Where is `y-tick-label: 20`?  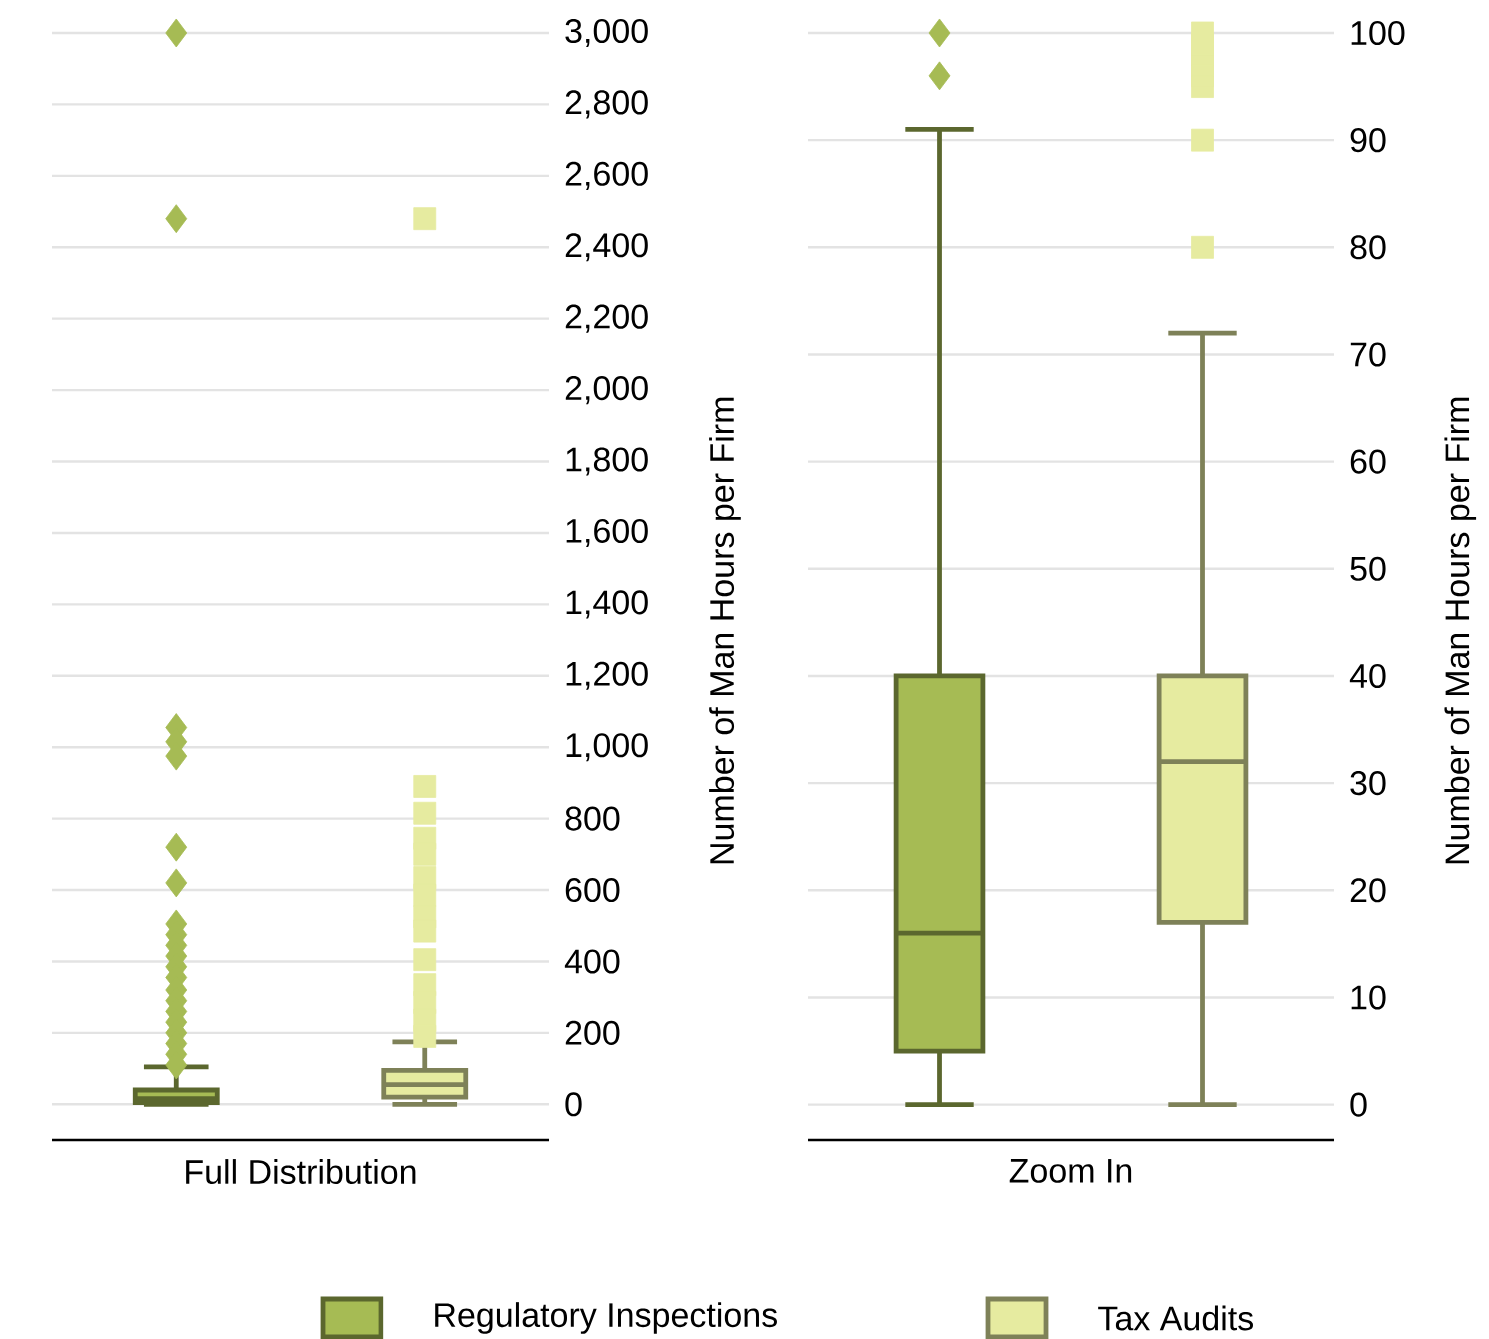 y-tick-label: 20 is located at coordinates (1368, 890).